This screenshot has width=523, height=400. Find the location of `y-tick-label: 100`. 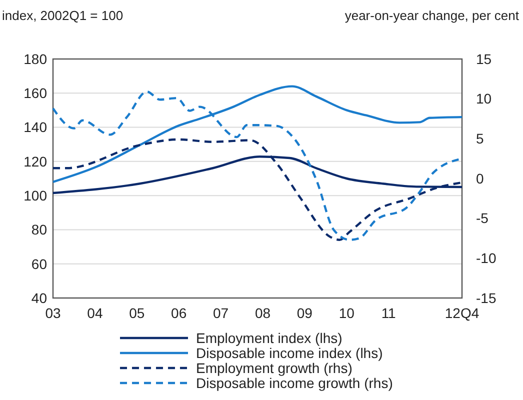

y-tick-label: 100 is located at coordinates (36, 195).